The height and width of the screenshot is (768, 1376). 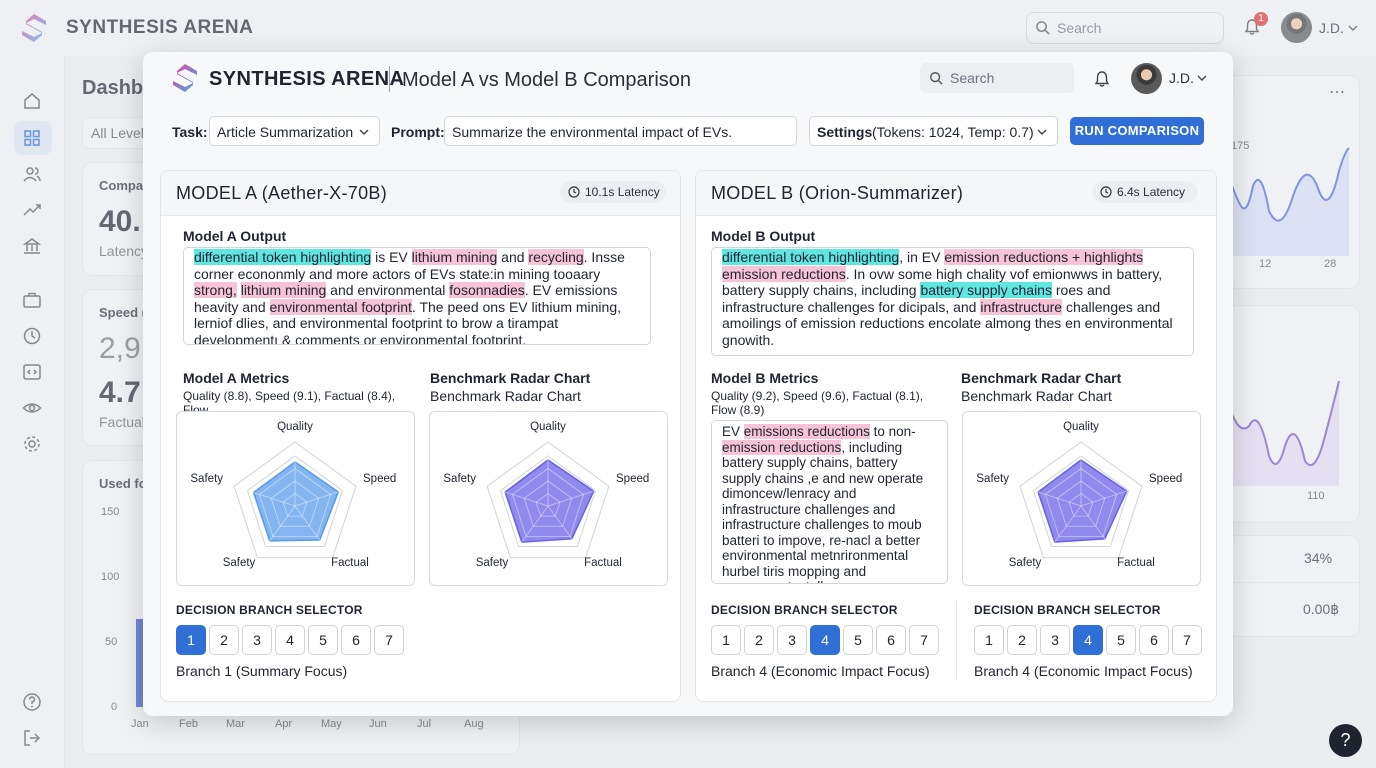 I want to click on code-icon, so click(x=32, y=372).